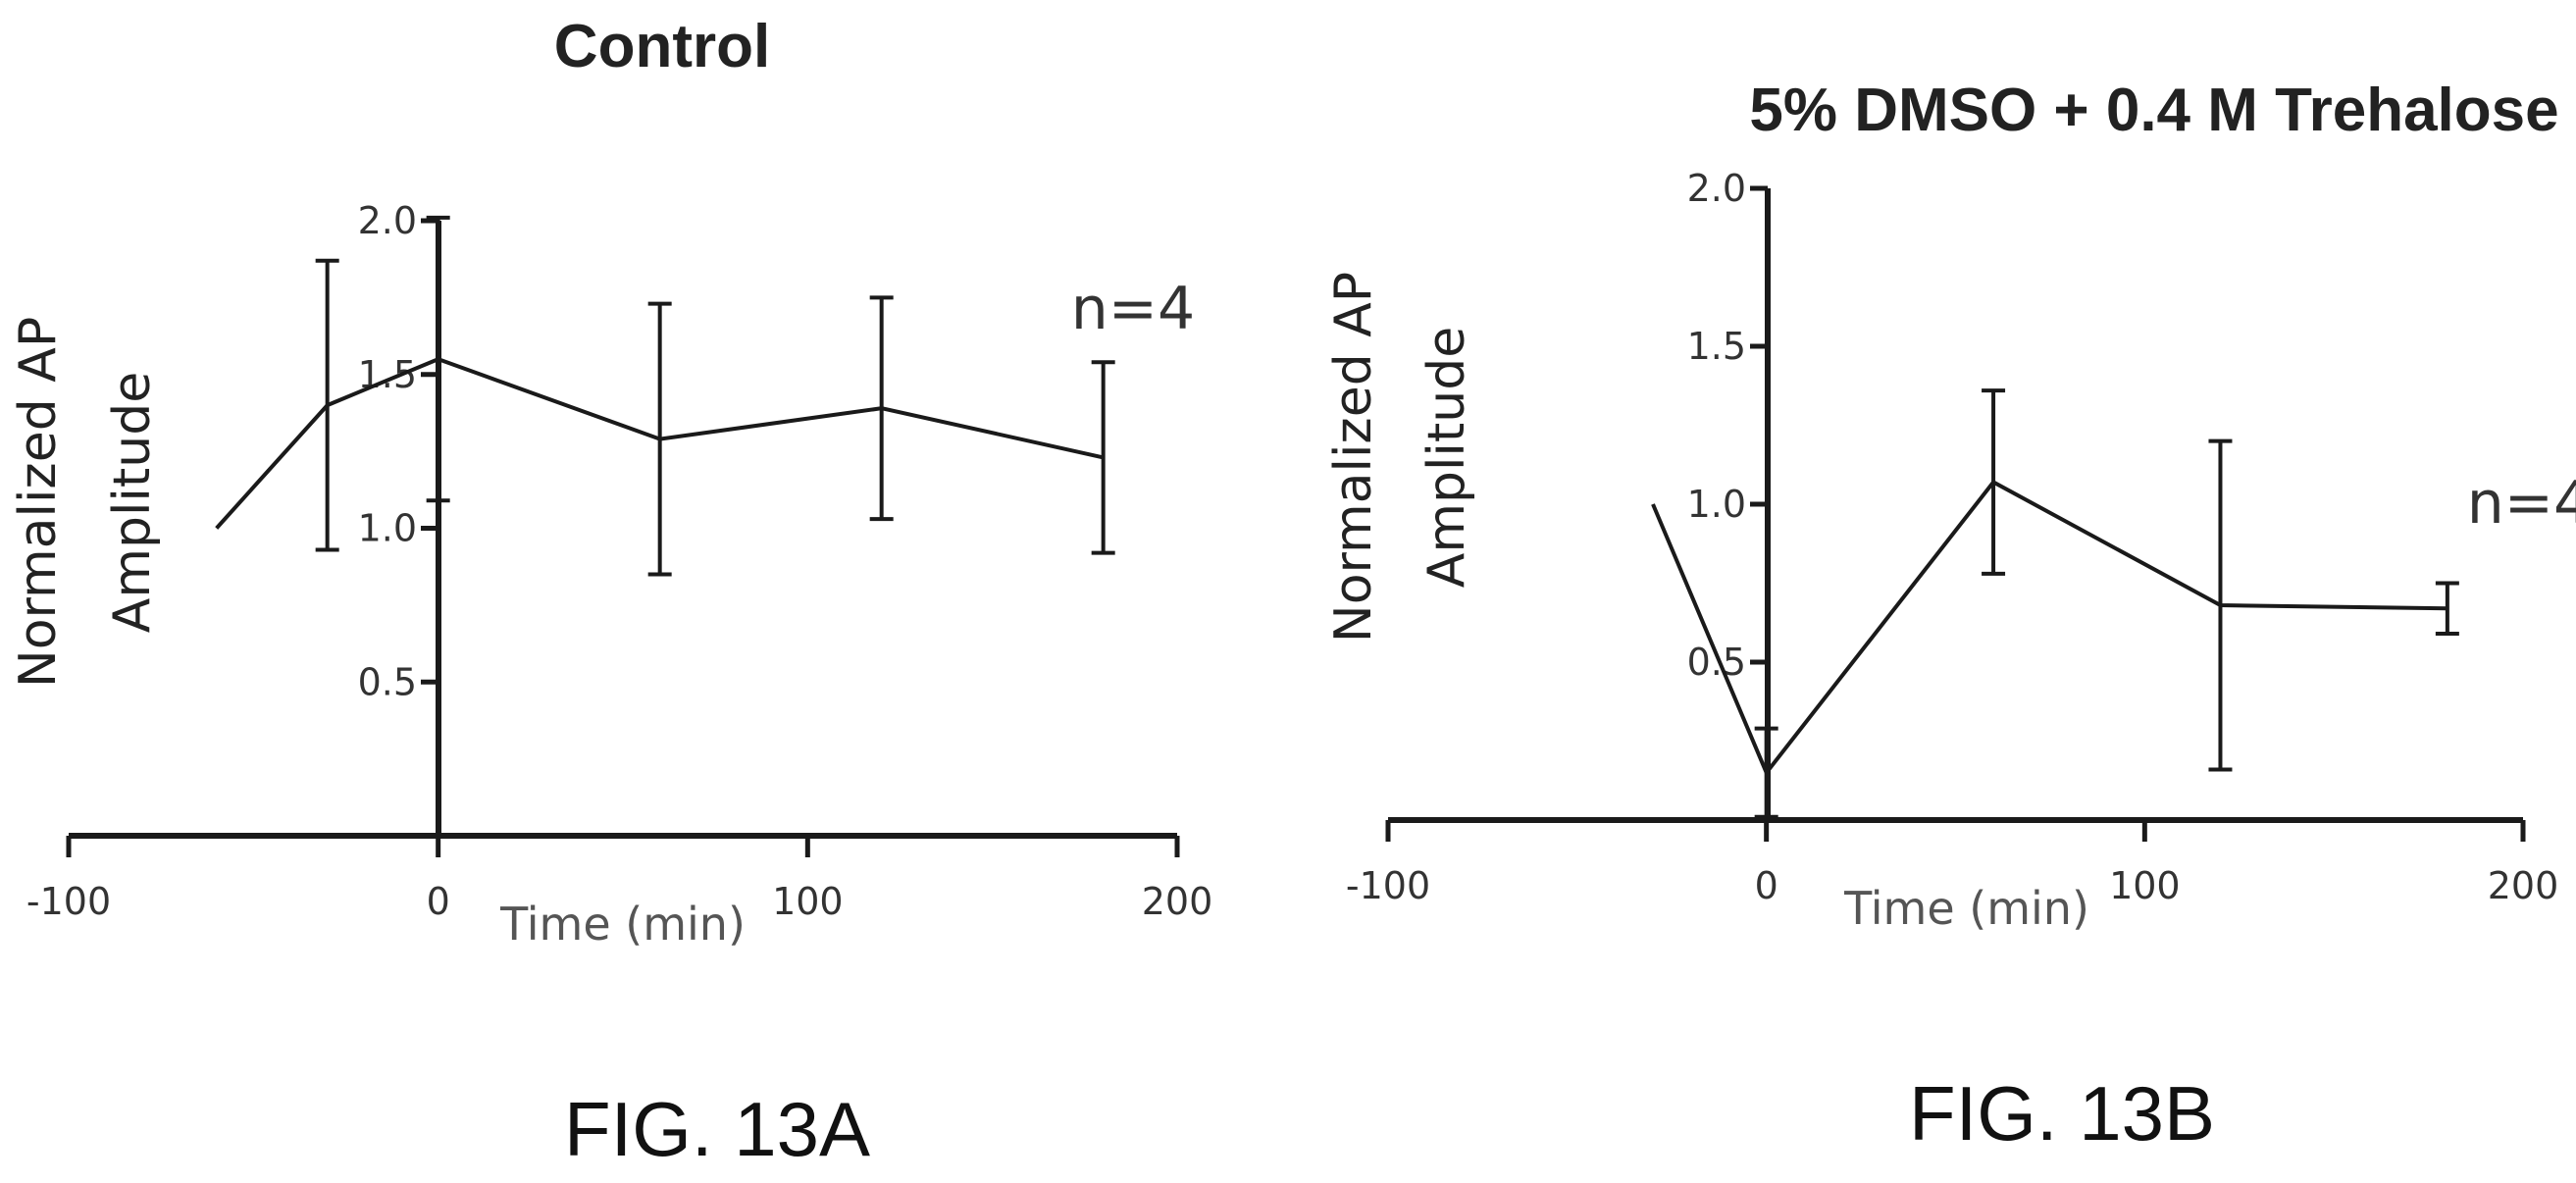  What do you see at coordinates (2153, 110) in the screenshot?
I see `chart-title: 5% DMSO + 0.4 M Trehalose` at bounding box center [2153, 110].